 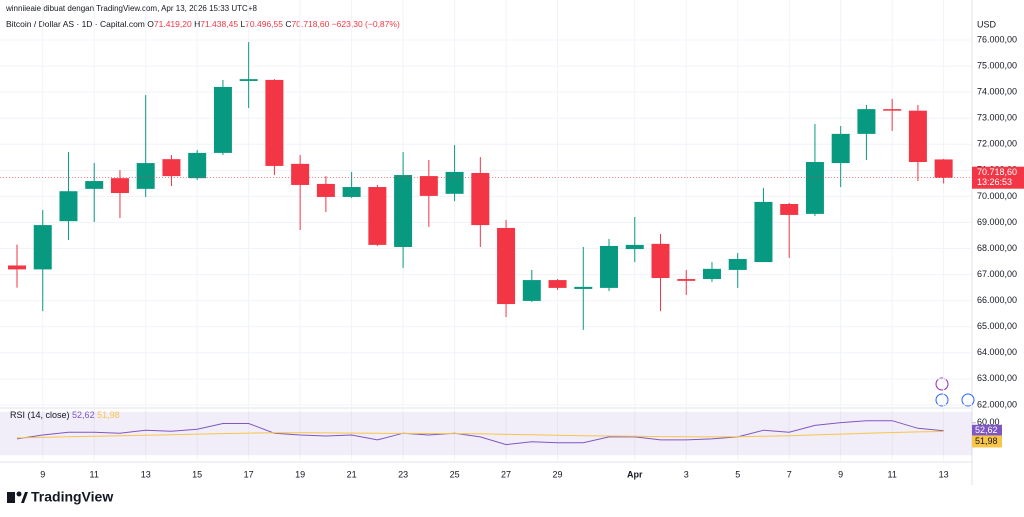 I want to click on rsi-legend: RSI (14, close) 52,62 51,98, so click(x=65, y=415).